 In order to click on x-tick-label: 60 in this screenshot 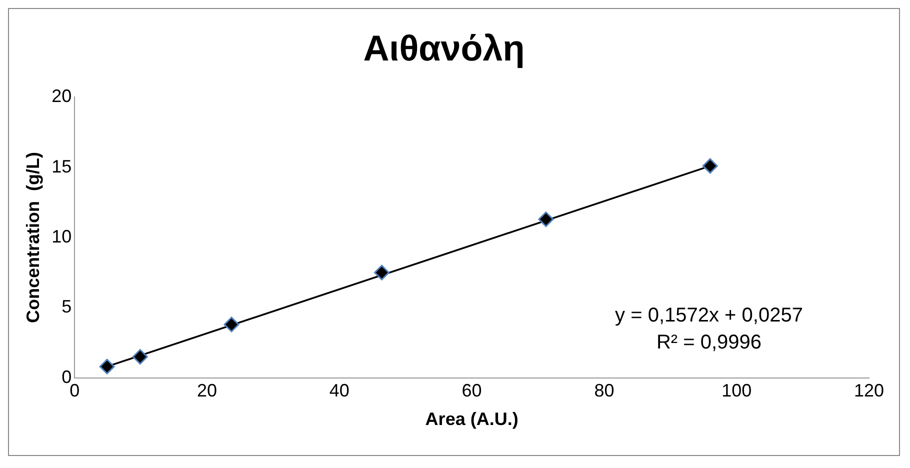, I will do `click(472, 390)`.